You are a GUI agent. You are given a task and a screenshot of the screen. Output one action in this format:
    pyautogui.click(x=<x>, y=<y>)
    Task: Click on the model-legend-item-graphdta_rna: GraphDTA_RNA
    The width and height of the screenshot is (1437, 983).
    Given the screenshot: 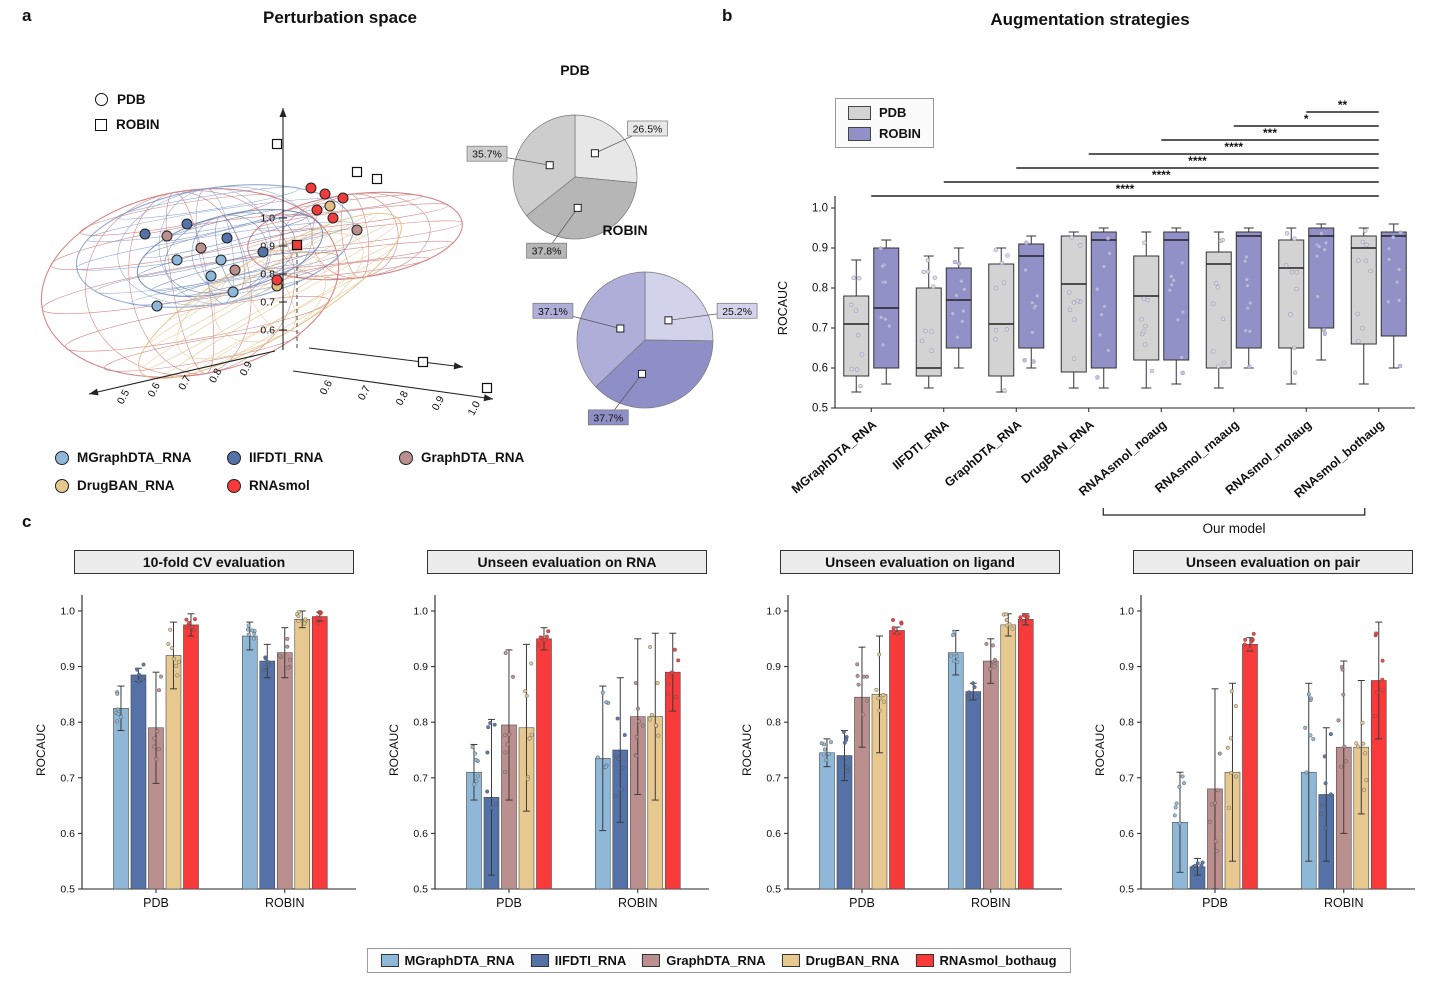 What is the action you would take?
    pyautogui.click(x=485, y=457)
    